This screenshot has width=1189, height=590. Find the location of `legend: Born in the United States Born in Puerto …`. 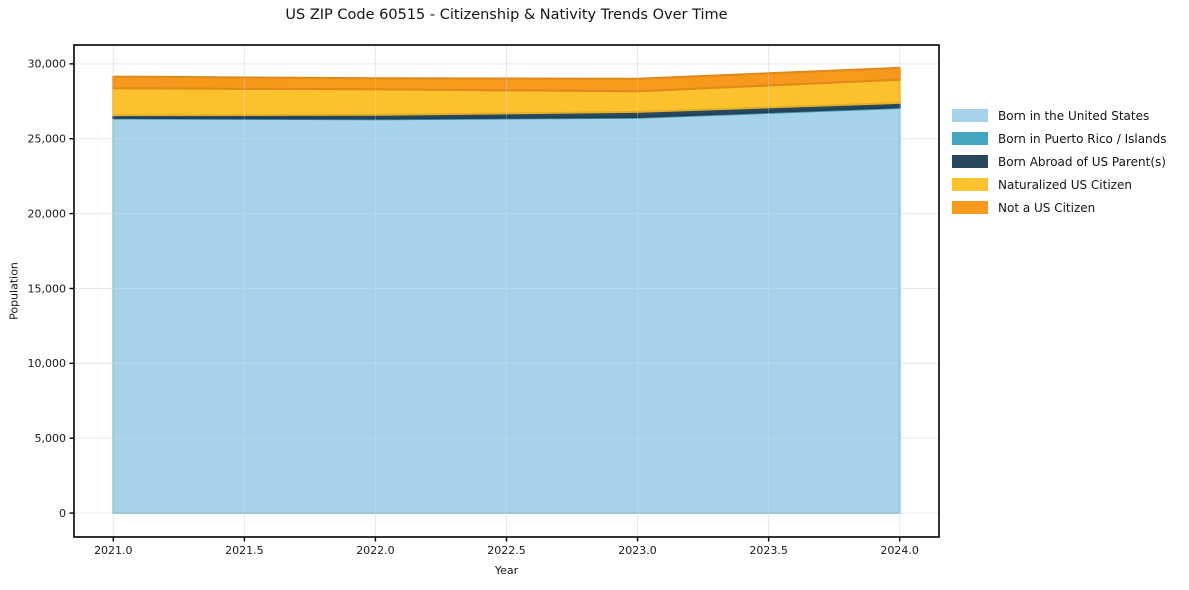

legend: Born in the United States Born in Puerto … is located at coordinates (1059, 161).